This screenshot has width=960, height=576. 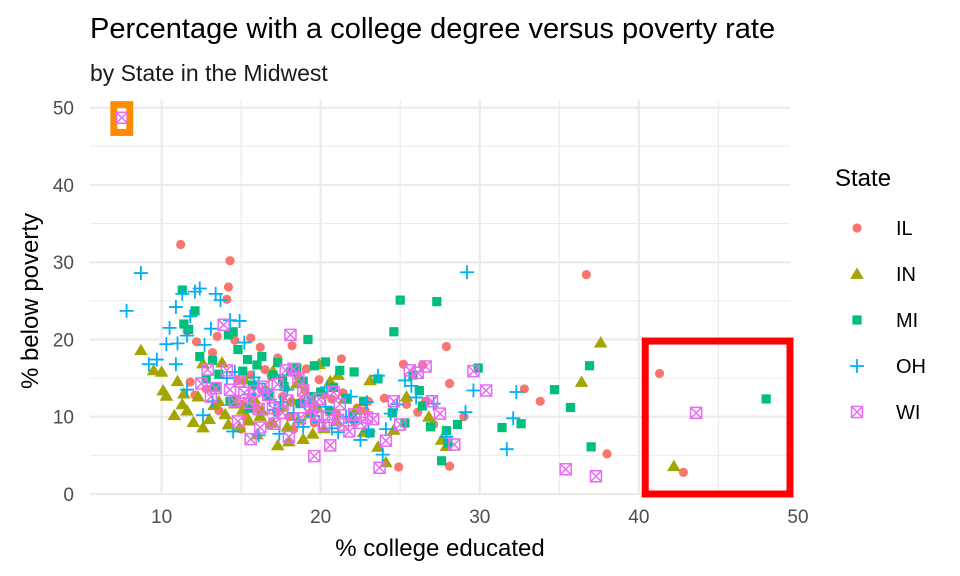 What do you see at coordinates (320, 517) in the screenshot?
I see `x-tick-label: 20` at bounding box center [320, 517].